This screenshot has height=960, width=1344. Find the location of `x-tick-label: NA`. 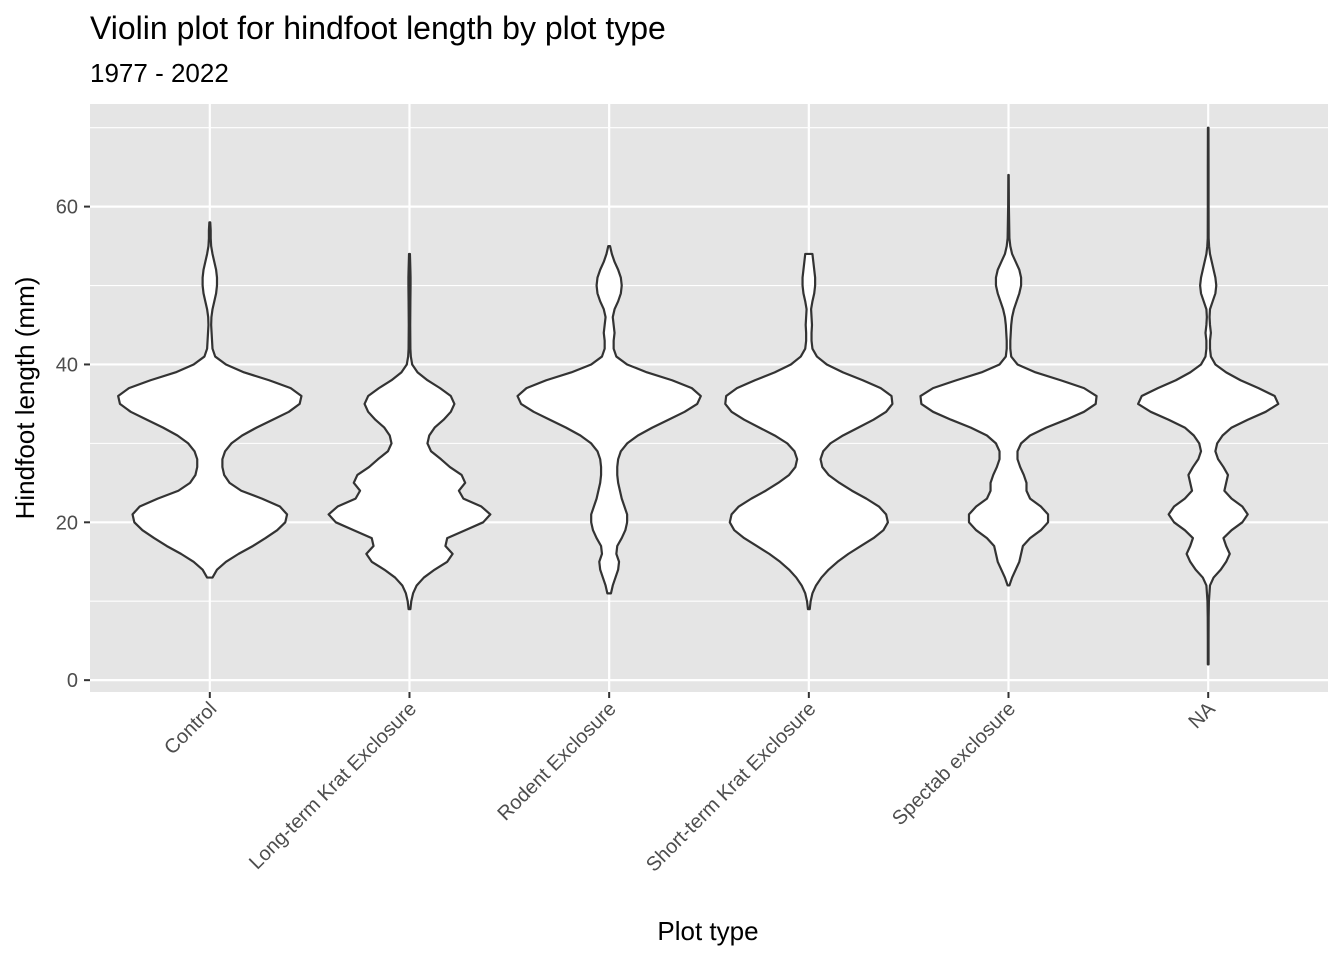

x-tick-label: NA is located at coordinates (1203, 716).